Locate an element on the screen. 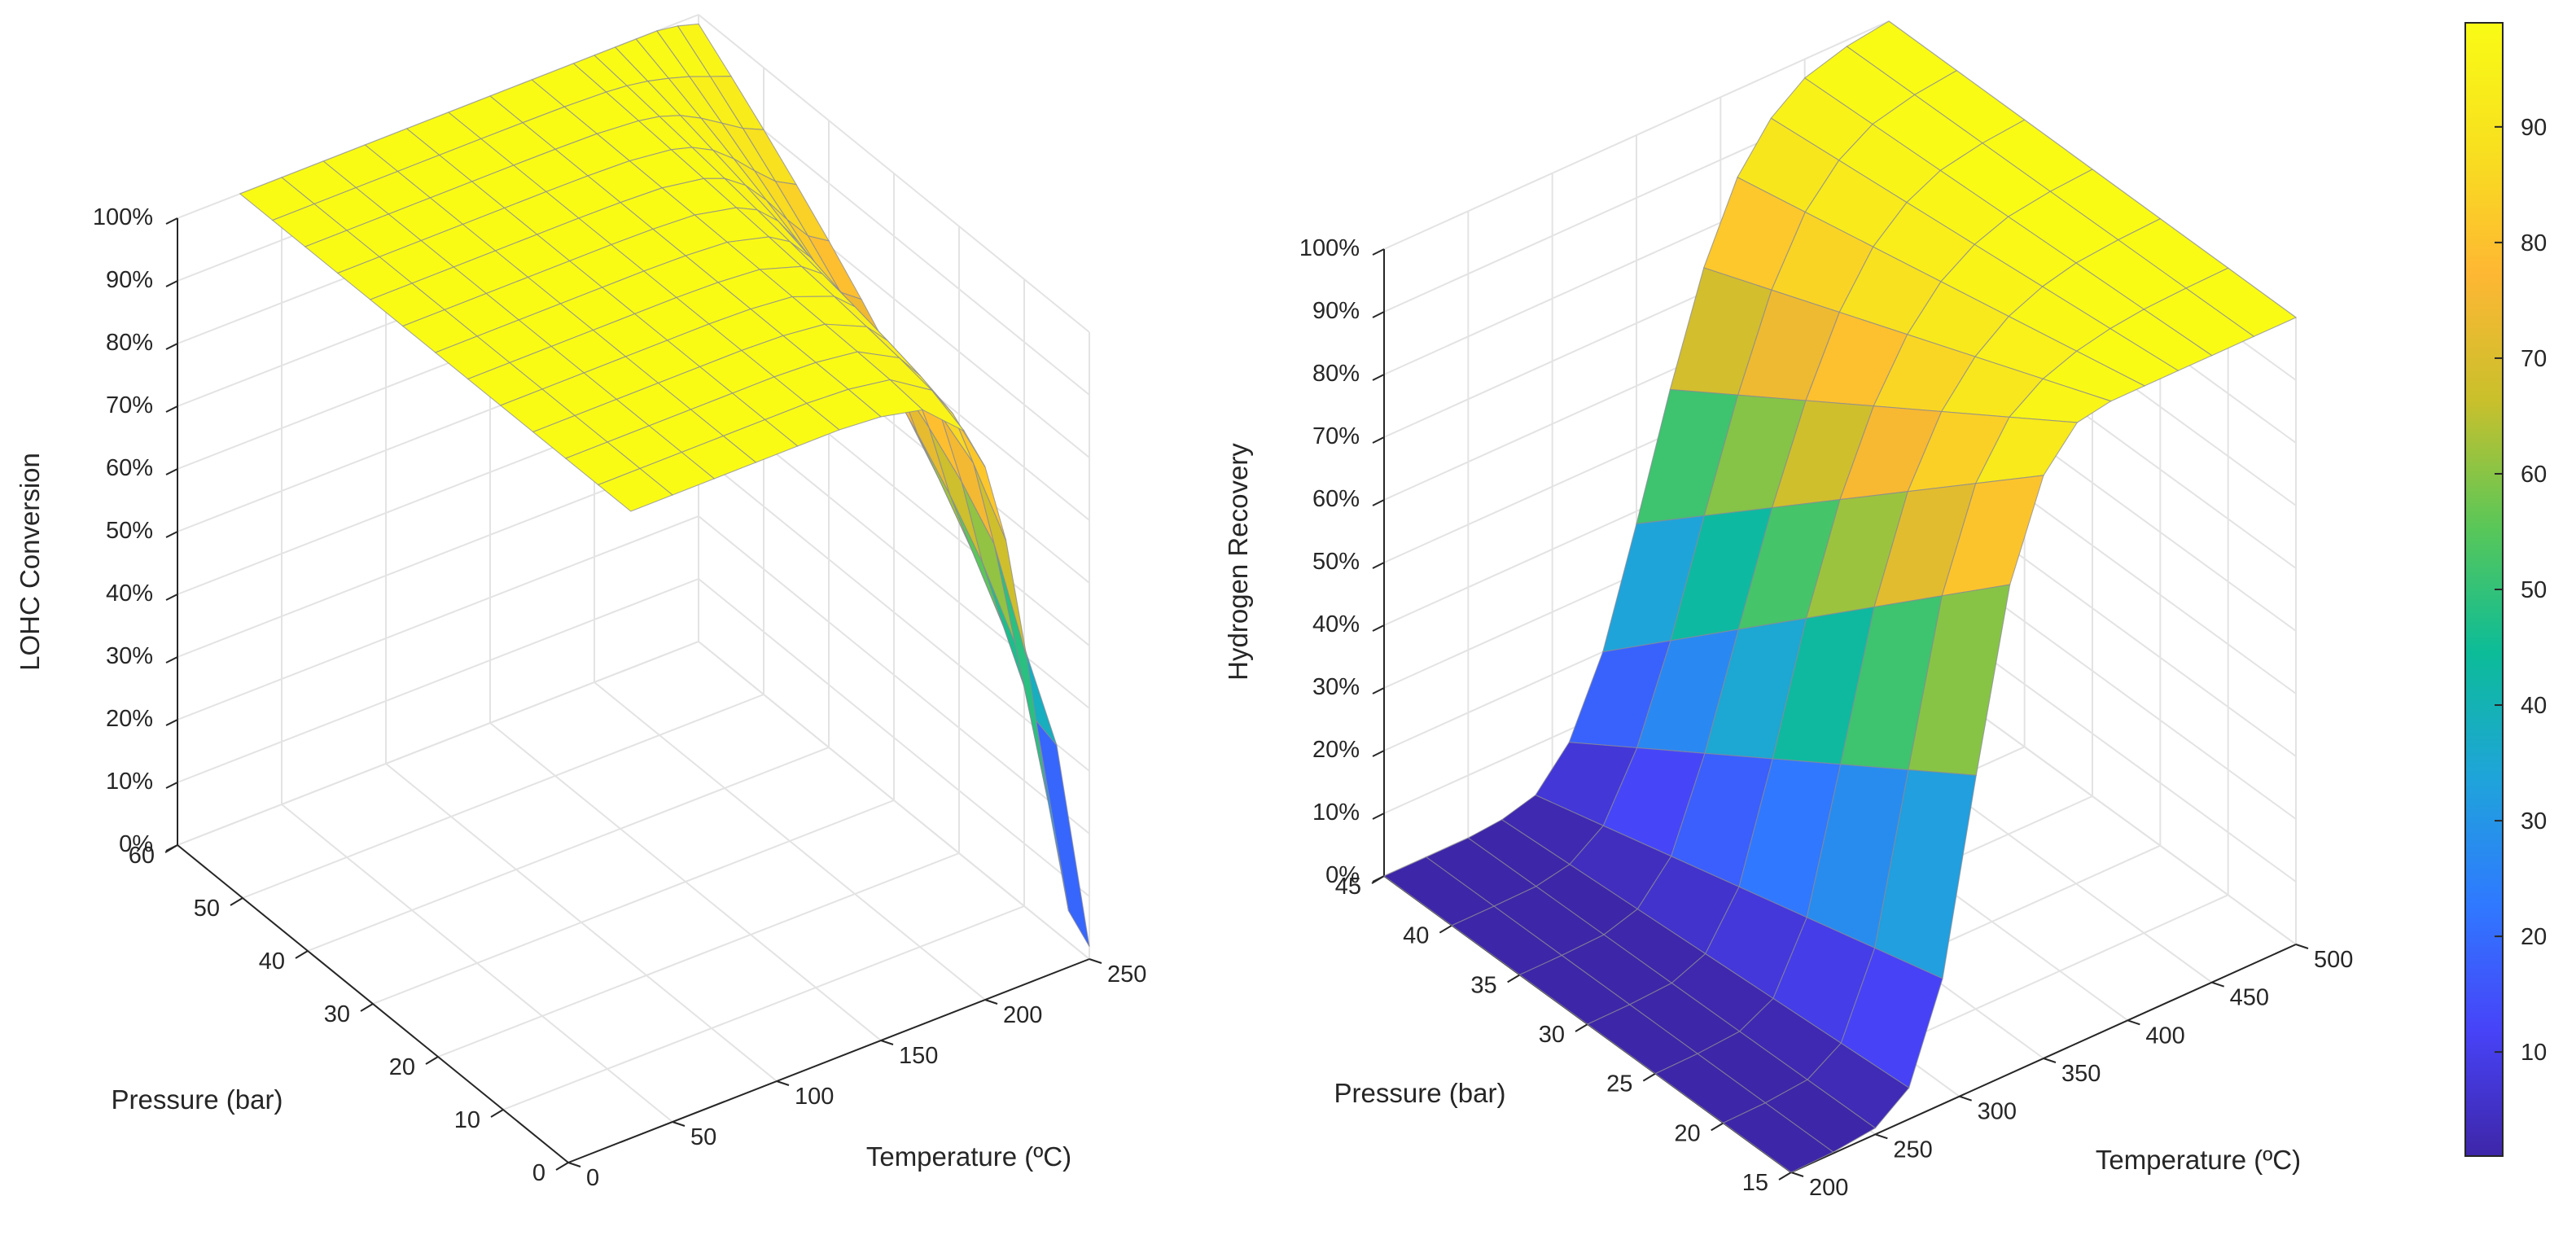  z-tick-label: 100% is located at coordinates (123, 217).